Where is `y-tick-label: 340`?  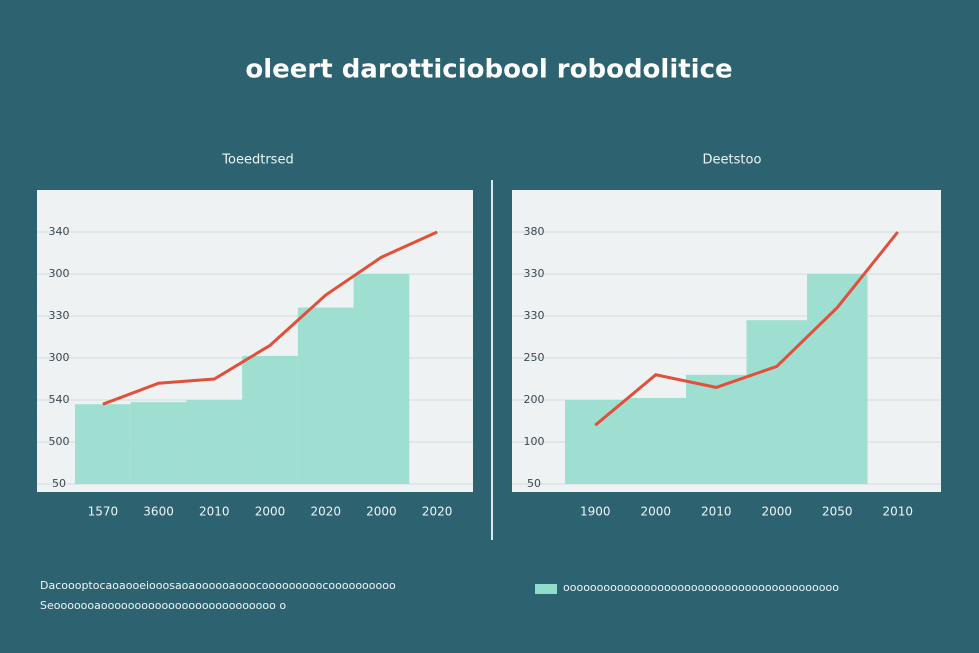 y-tick-label: 340 is located at coordinates (59, 231).